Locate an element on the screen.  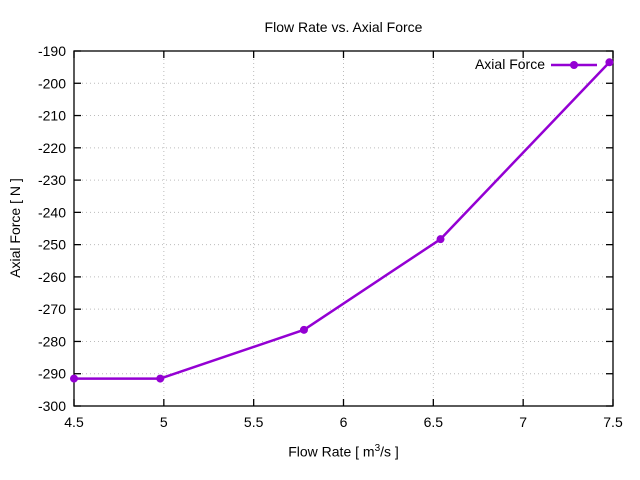
x-axis-label-text: Flow Rate [ m is located at coordinates (331, 451).